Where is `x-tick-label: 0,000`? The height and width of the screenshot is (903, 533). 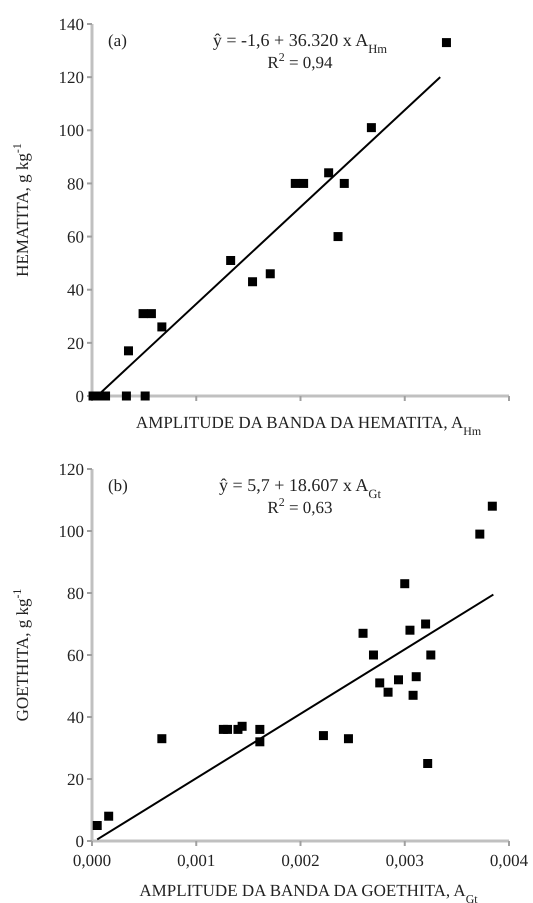
x-tick-label: 0,000 is located at coordinates (92, 860).